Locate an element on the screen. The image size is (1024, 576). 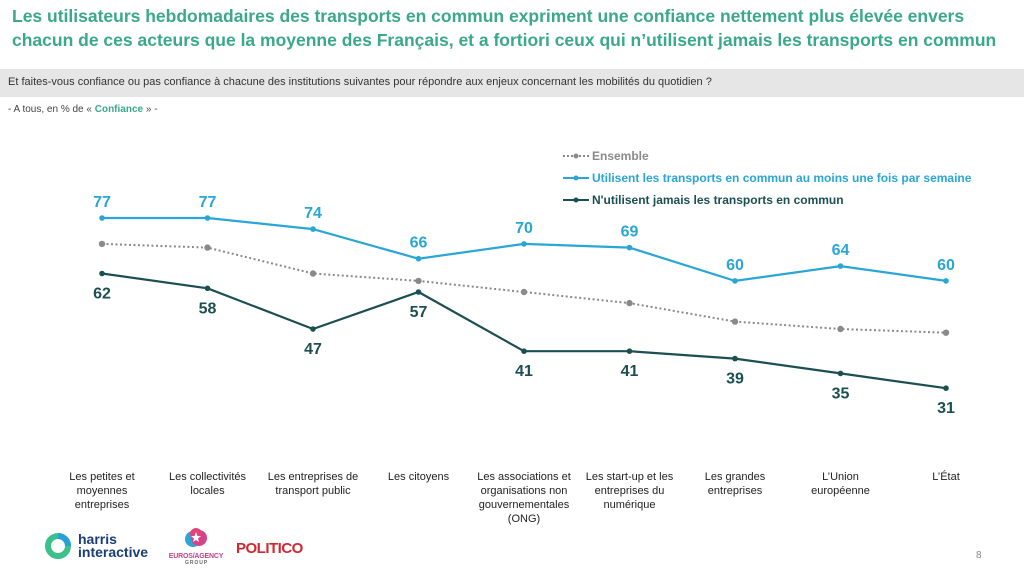
page-number: 8 is located at coordinates (979, 555).